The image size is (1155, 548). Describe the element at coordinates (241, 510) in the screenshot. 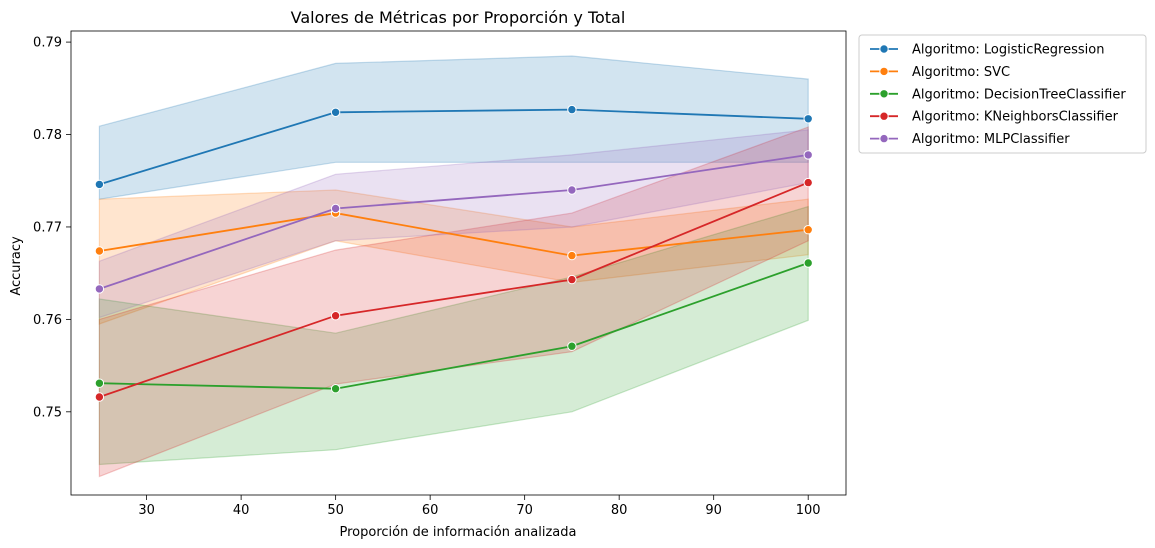

I see `x-tick-label: 40` at that location.